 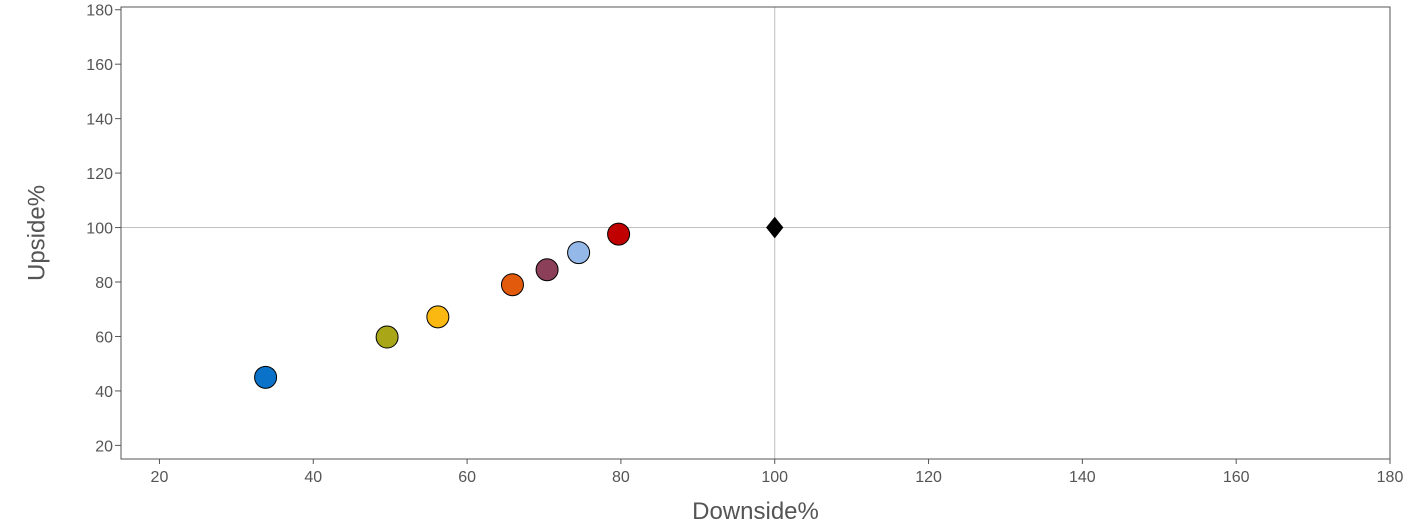 I want to click on x-tick-label: 100, so click(x=774, y=477).